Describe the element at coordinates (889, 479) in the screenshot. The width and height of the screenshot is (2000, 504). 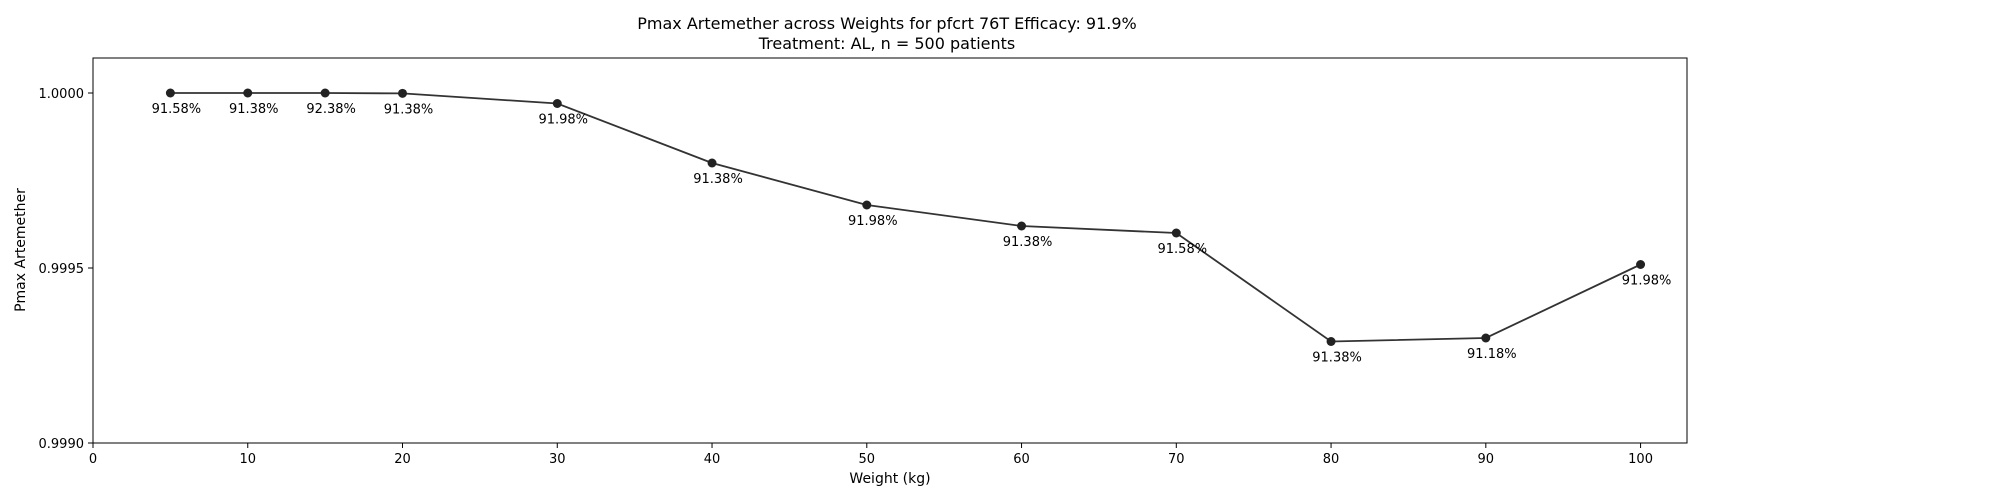
I see `x-axis-label: Weight (kg)` at that location.